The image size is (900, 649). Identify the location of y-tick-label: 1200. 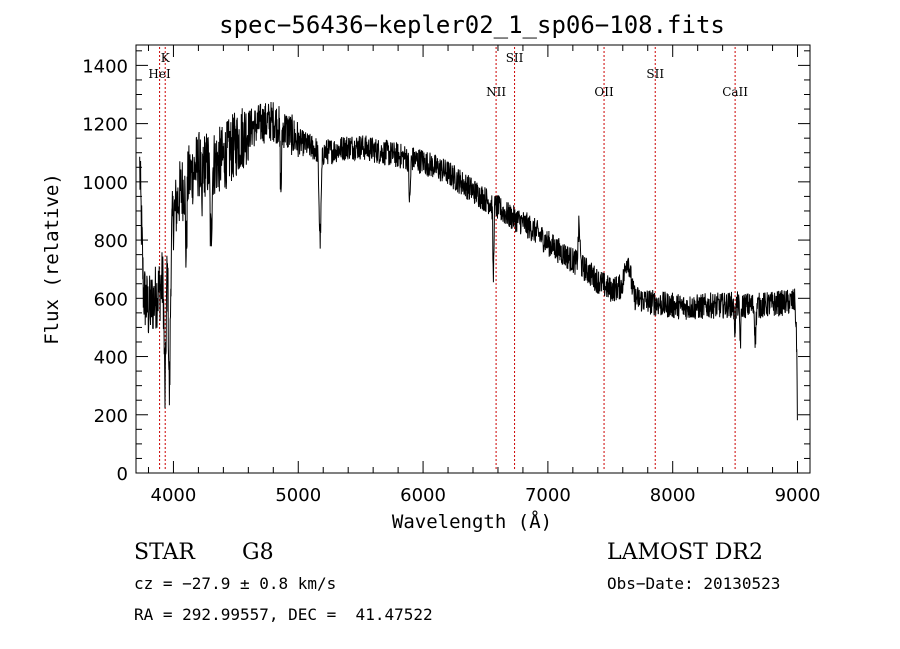
(105, 125).